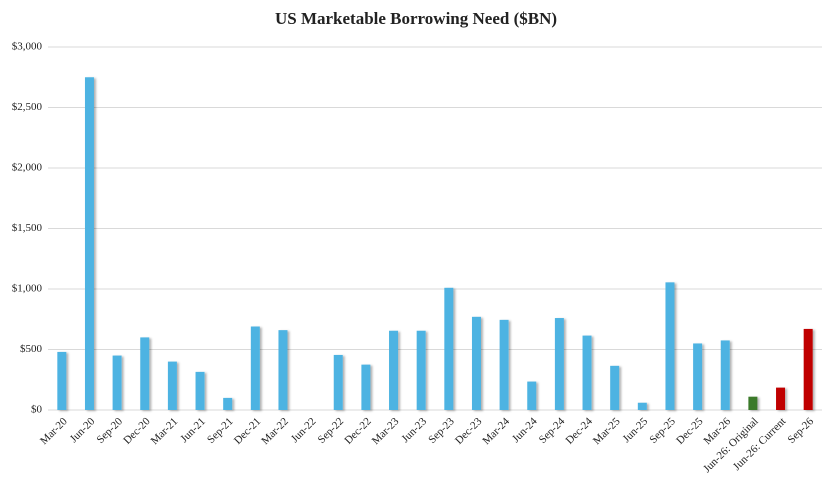 Image resolution: width=832 pixels, height=487 pixels. Describe the element at coordinates (414, 430) in the screenshot. I see `x-tick-label: Jun-23` at that location.